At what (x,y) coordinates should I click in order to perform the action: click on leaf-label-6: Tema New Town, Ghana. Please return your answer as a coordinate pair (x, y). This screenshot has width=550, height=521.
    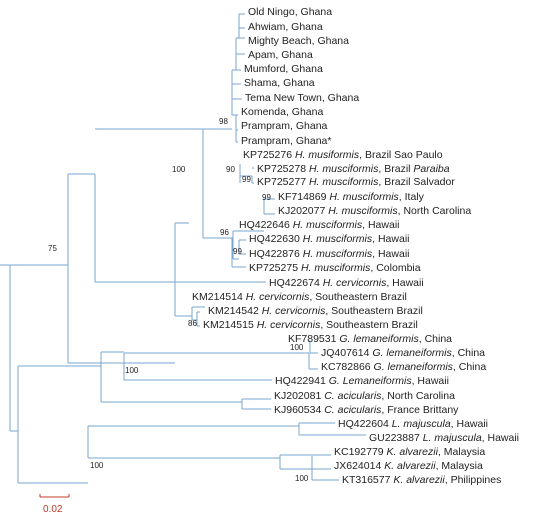
    Looking at the image, I should click on (302, 98).